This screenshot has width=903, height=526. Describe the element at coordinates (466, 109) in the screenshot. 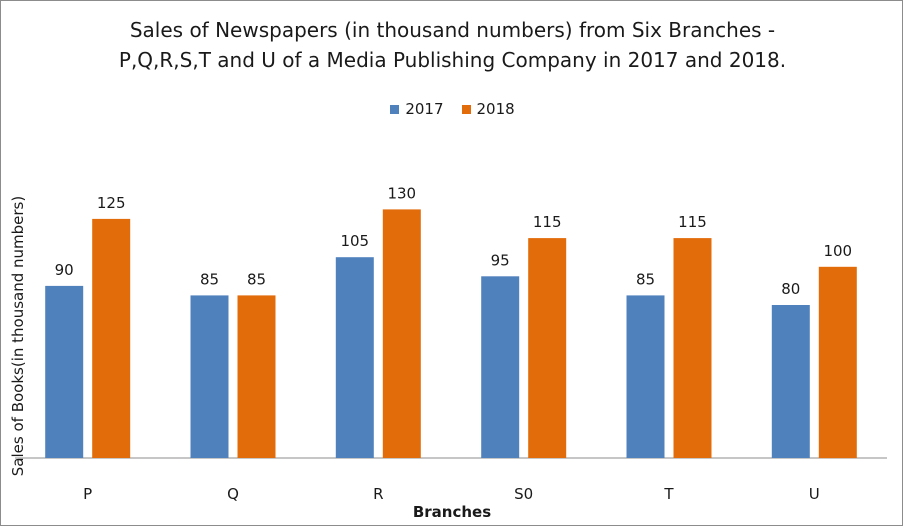

I see `legend-swatch-2018` at that location.